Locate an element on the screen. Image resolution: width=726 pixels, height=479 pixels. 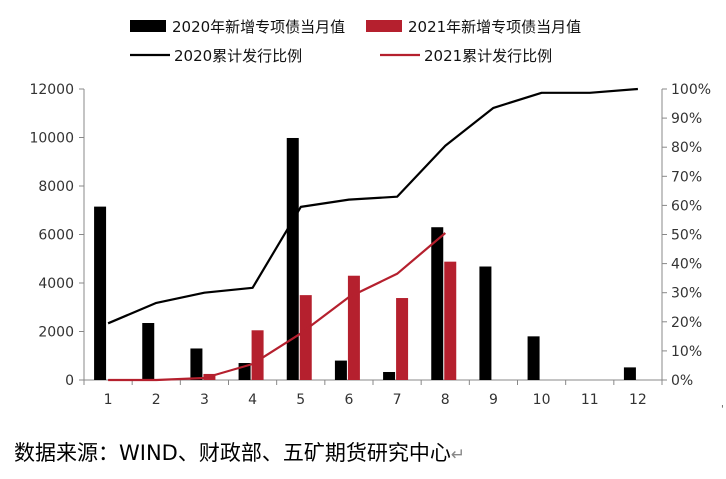
x-axis-tick-label: 6 is located at coordinates (348, 400).